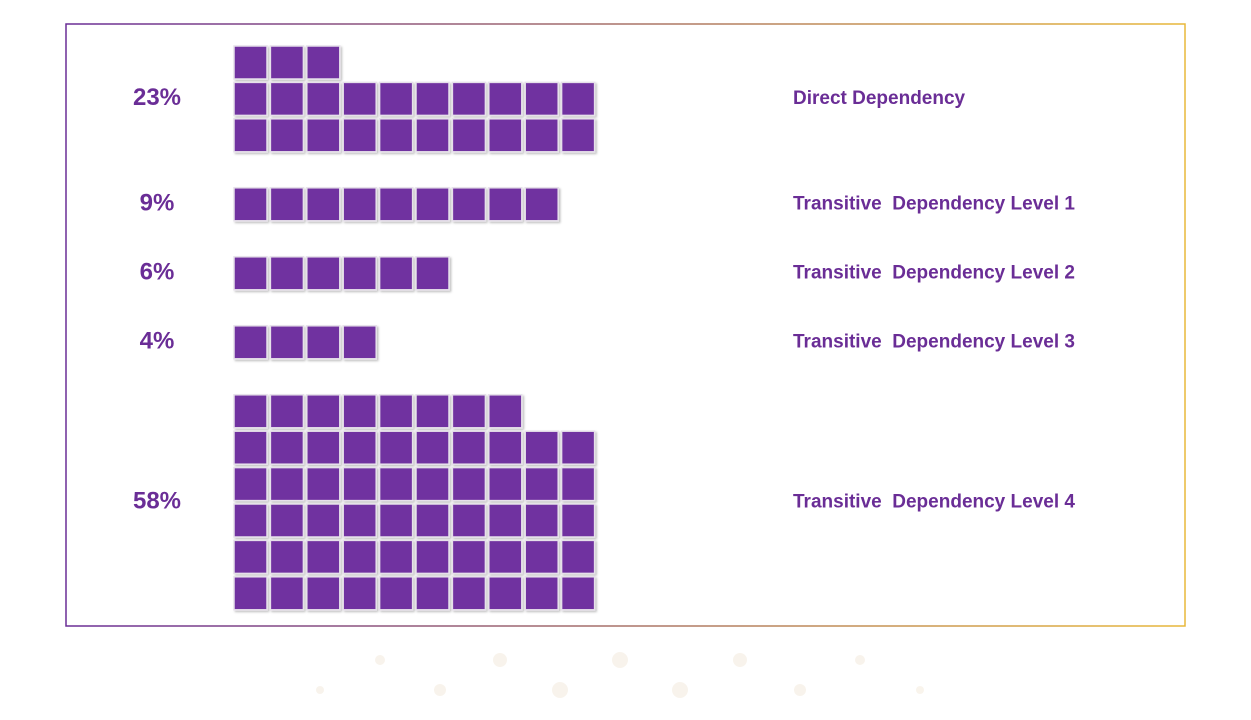 Image resolution: width=1251 pixels, height=720 pixels. Describe the element at coordinates (879, 98) in the screenshot. I see `category-label: Direct Dependency` at that location.